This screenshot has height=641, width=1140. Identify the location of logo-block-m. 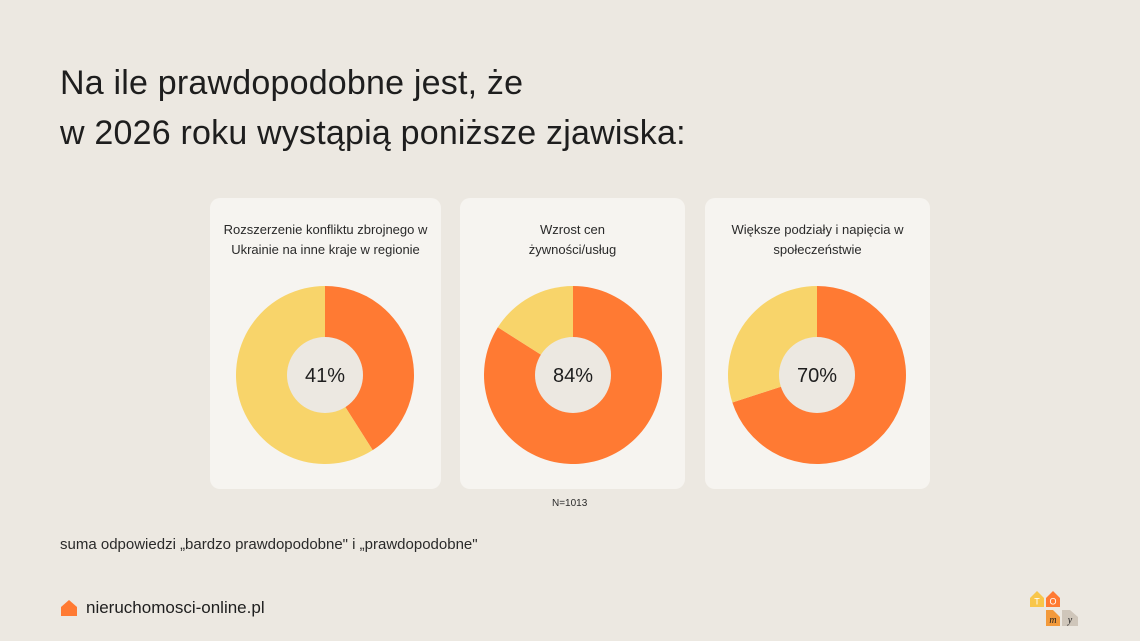
(1053, 618).